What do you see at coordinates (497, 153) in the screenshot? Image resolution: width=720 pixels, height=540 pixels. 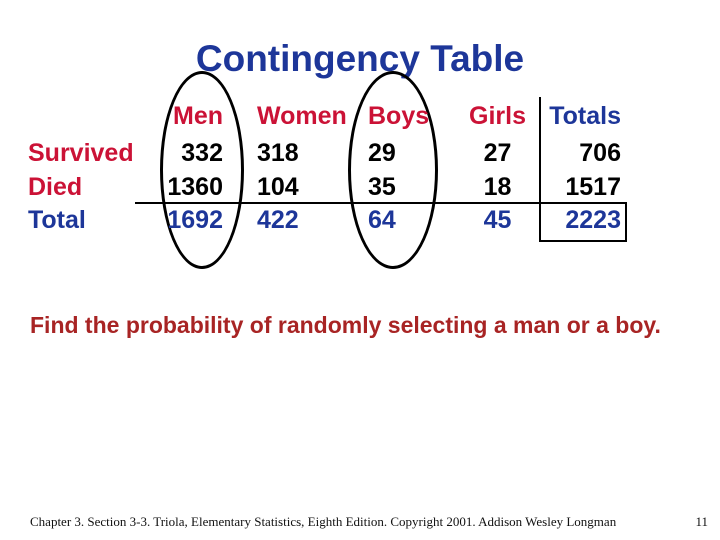 I see `table-cell: 27` at bounding box center [497, 153].